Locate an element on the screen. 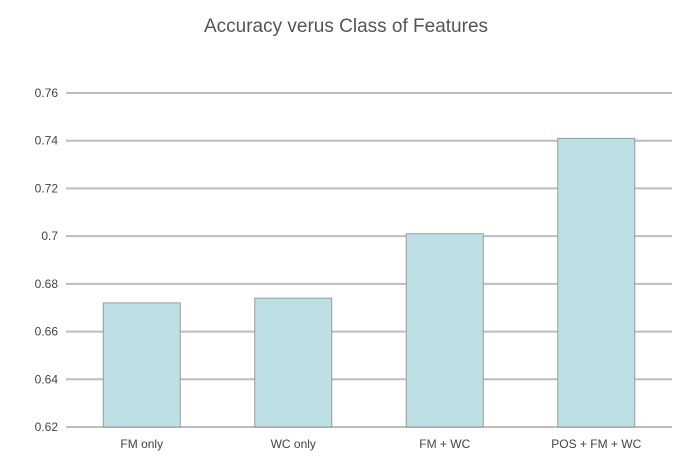 Image resolution: width=692 pixels, height=470 pixels. bar-wc-only is located at coordinates (293, 362).